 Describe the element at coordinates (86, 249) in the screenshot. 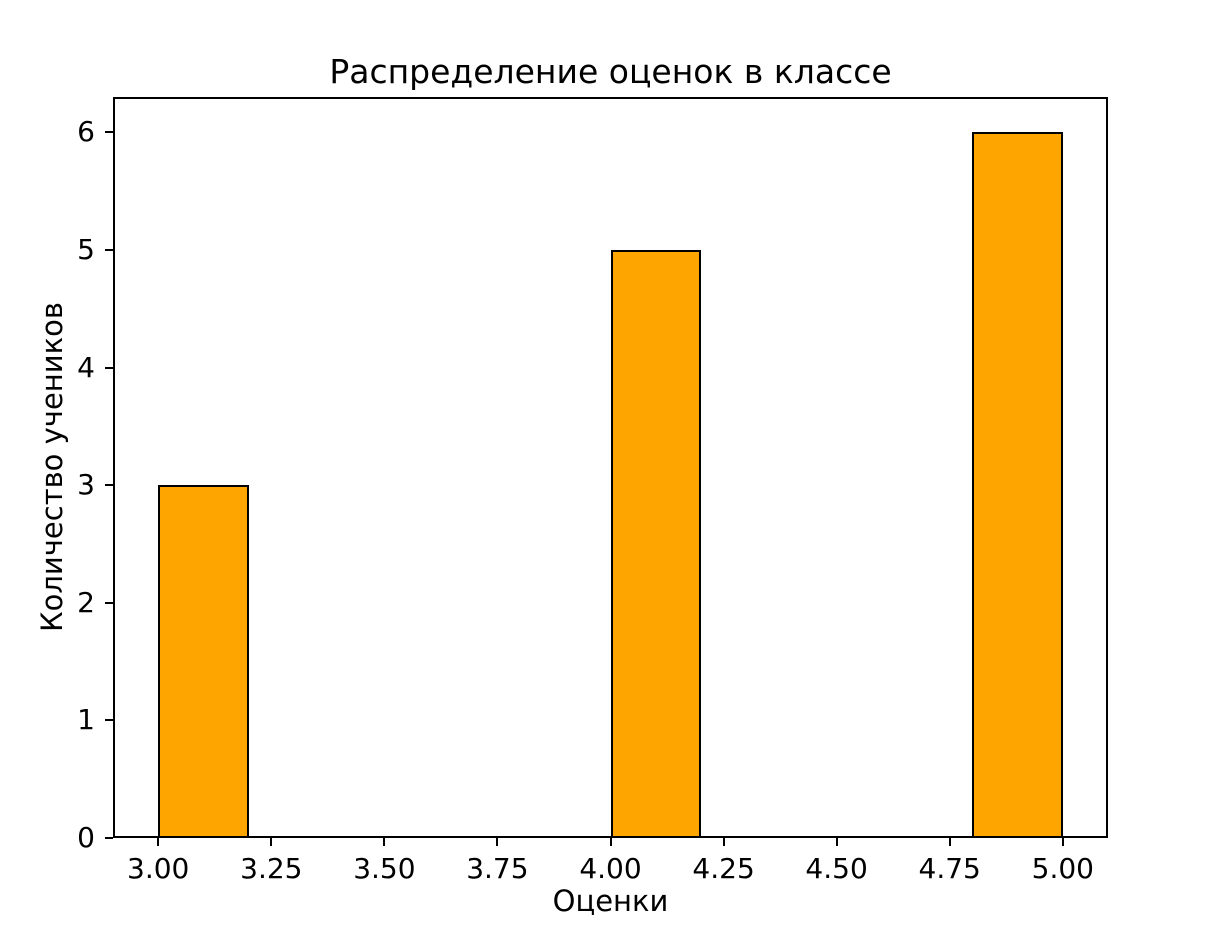

I see `y-tick-label: 5` at that location.